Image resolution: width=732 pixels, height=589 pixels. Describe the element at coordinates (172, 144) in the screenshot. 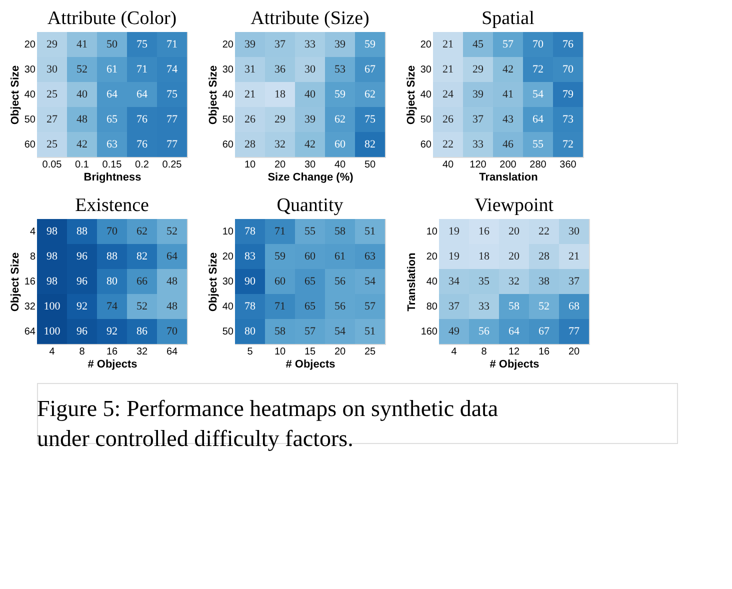

I see `data-label: 77` at that location.